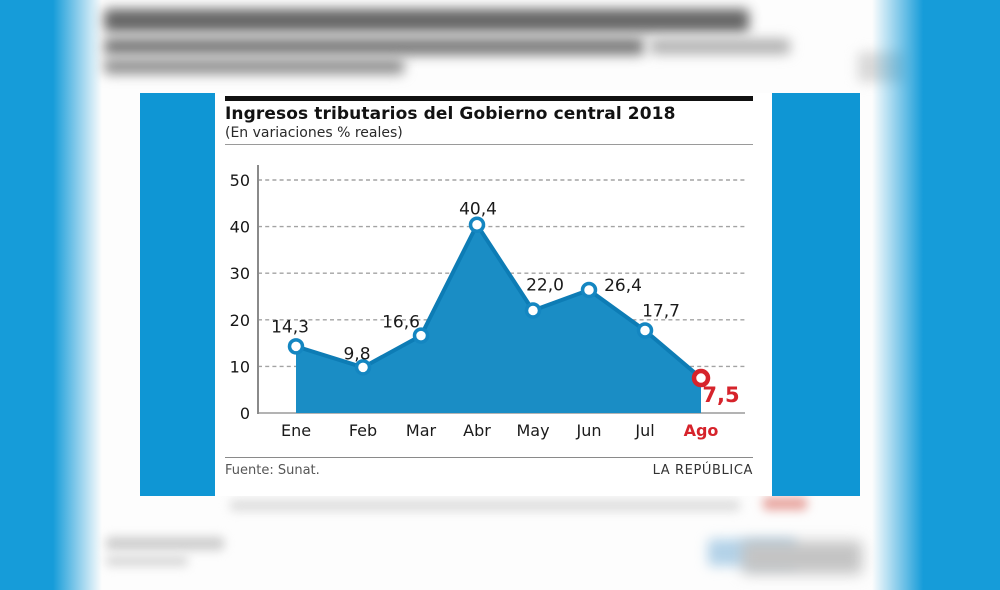  I want to click on publisher-credit: LA REPÚBLICA, so click(702, 470).